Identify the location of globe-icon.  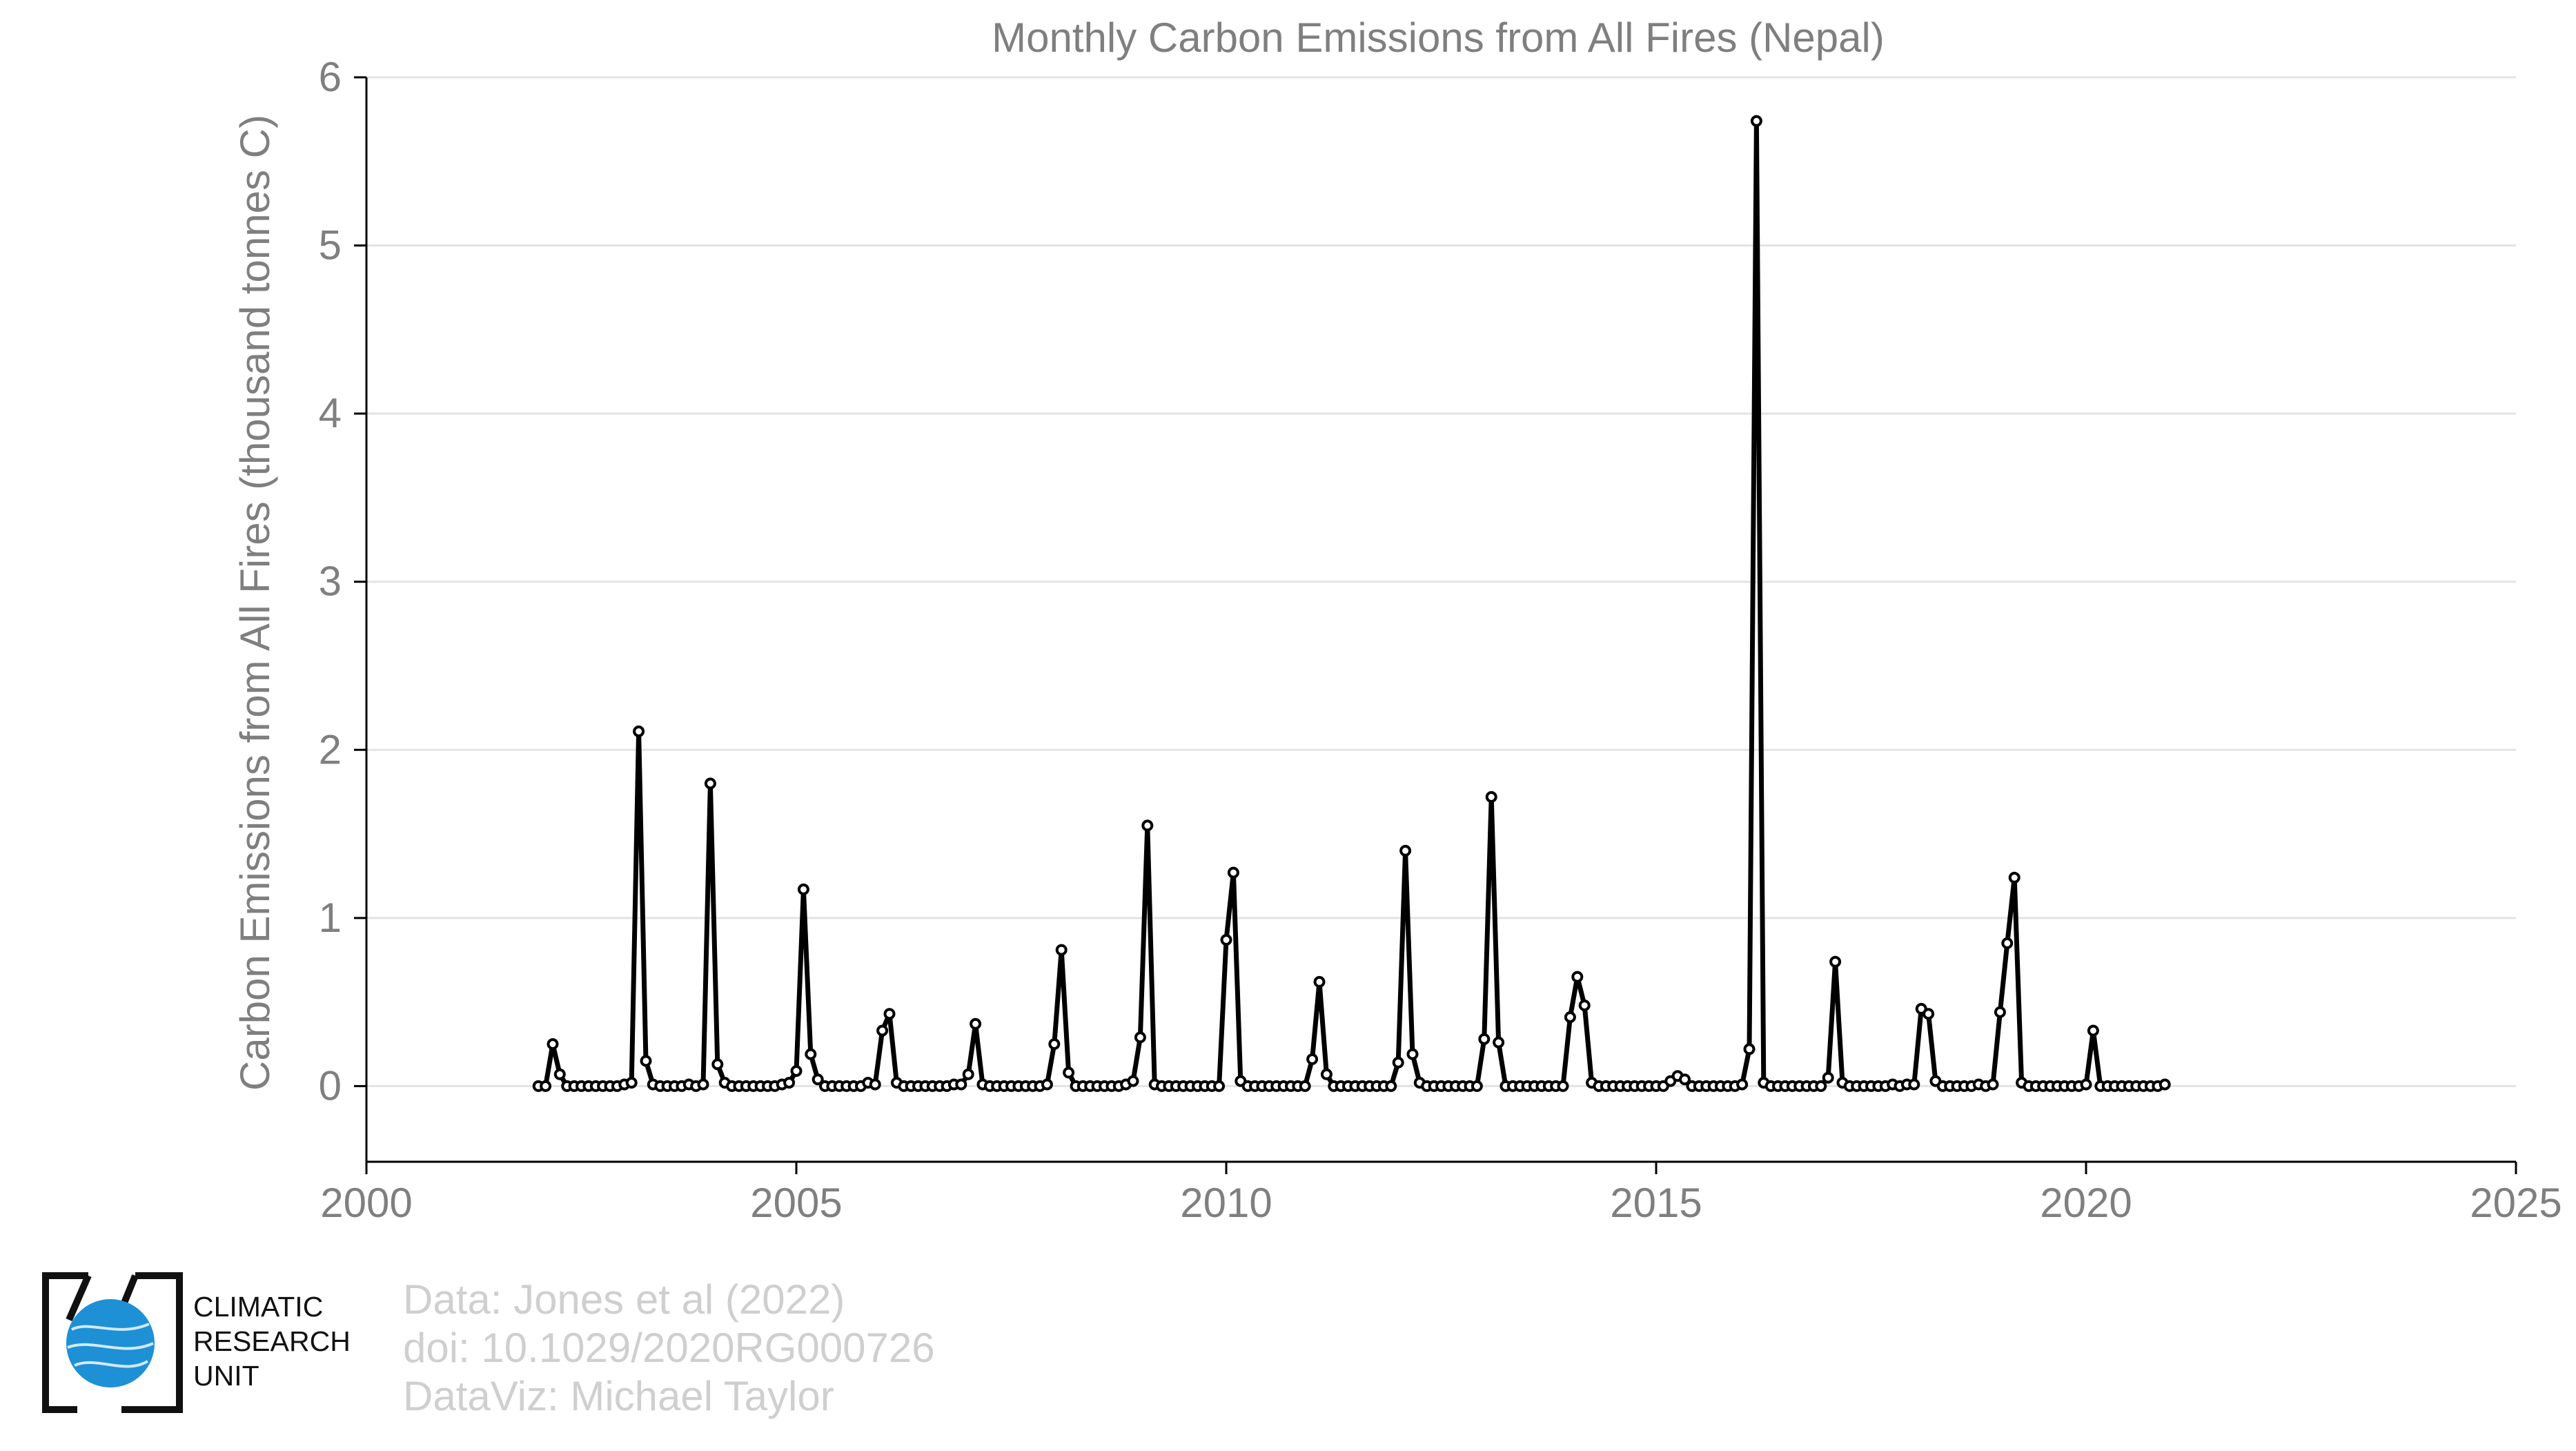
(110, 1343).